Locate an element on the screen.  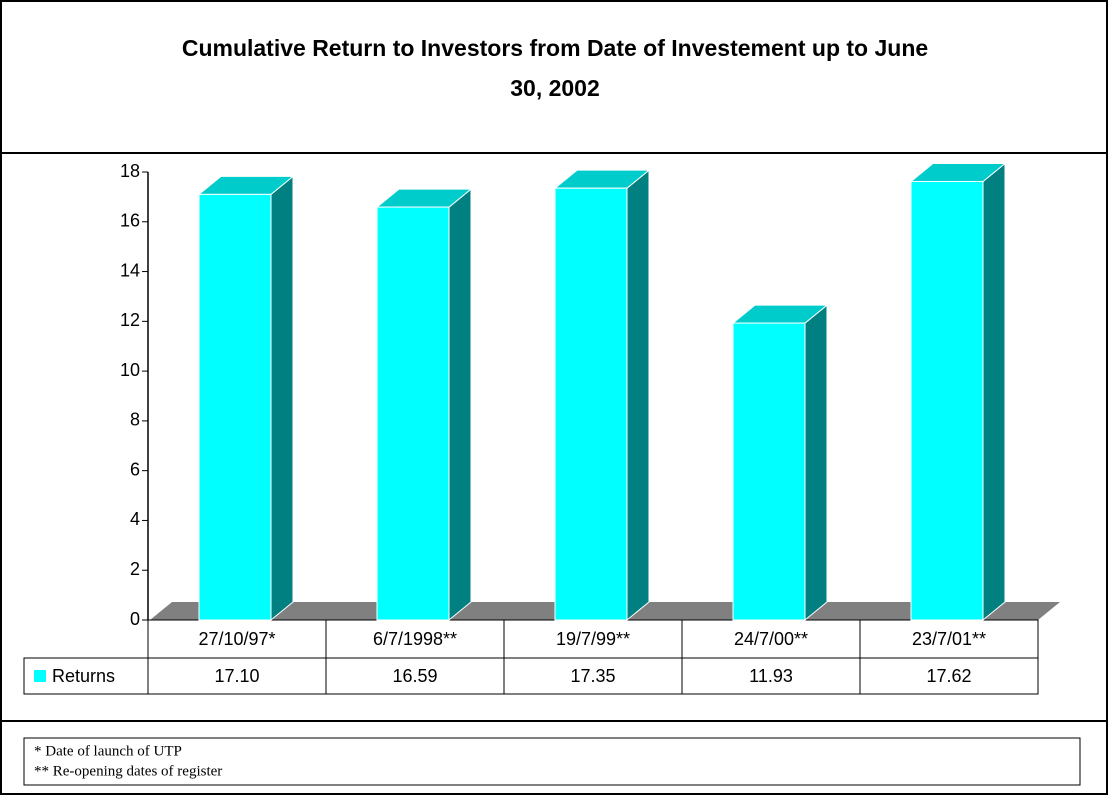
legend-swatch is located at coordinates (40, 676).